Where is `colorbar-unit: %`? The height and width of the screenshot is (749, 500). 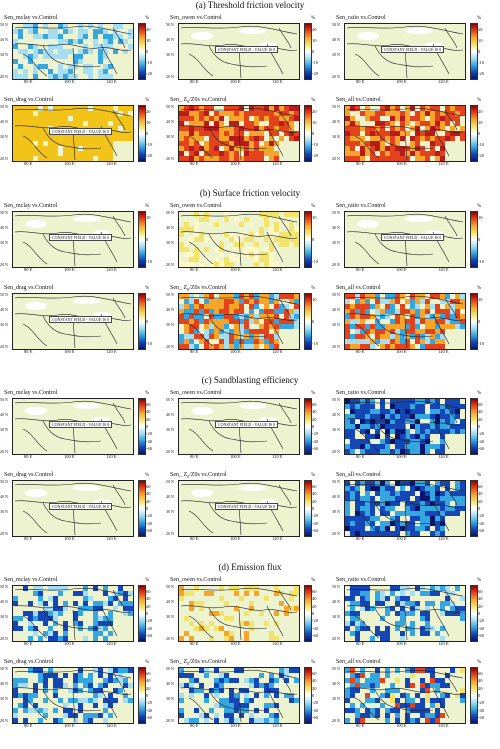
colorbar-unit: % is located at coordinates (313, 662).